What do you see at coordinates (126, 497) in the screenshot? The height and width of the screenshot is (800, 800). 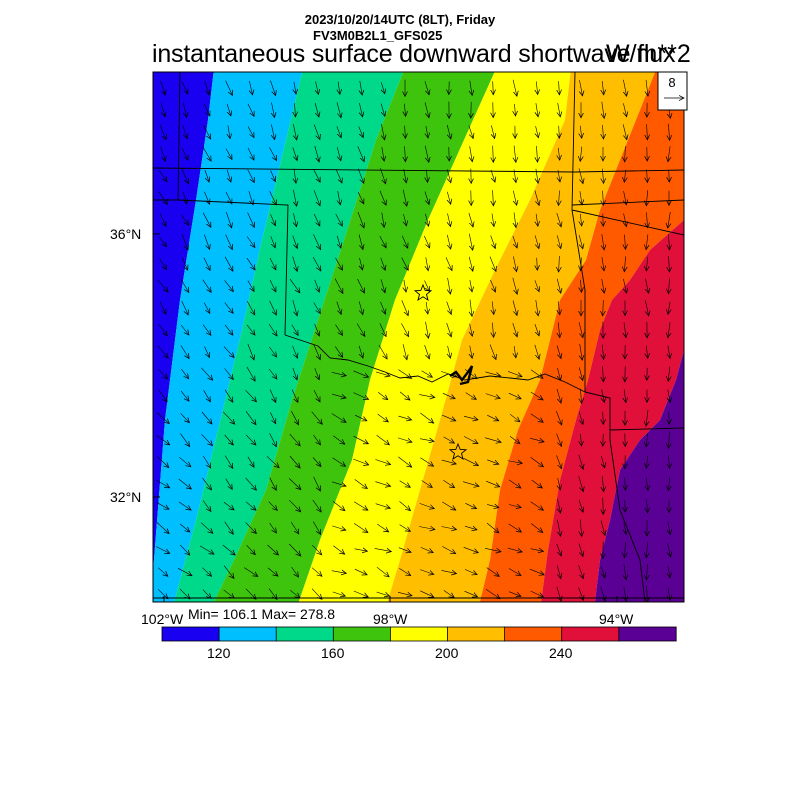 I see `lat-label-32n: 32°N` at bounding box center [126, 497].